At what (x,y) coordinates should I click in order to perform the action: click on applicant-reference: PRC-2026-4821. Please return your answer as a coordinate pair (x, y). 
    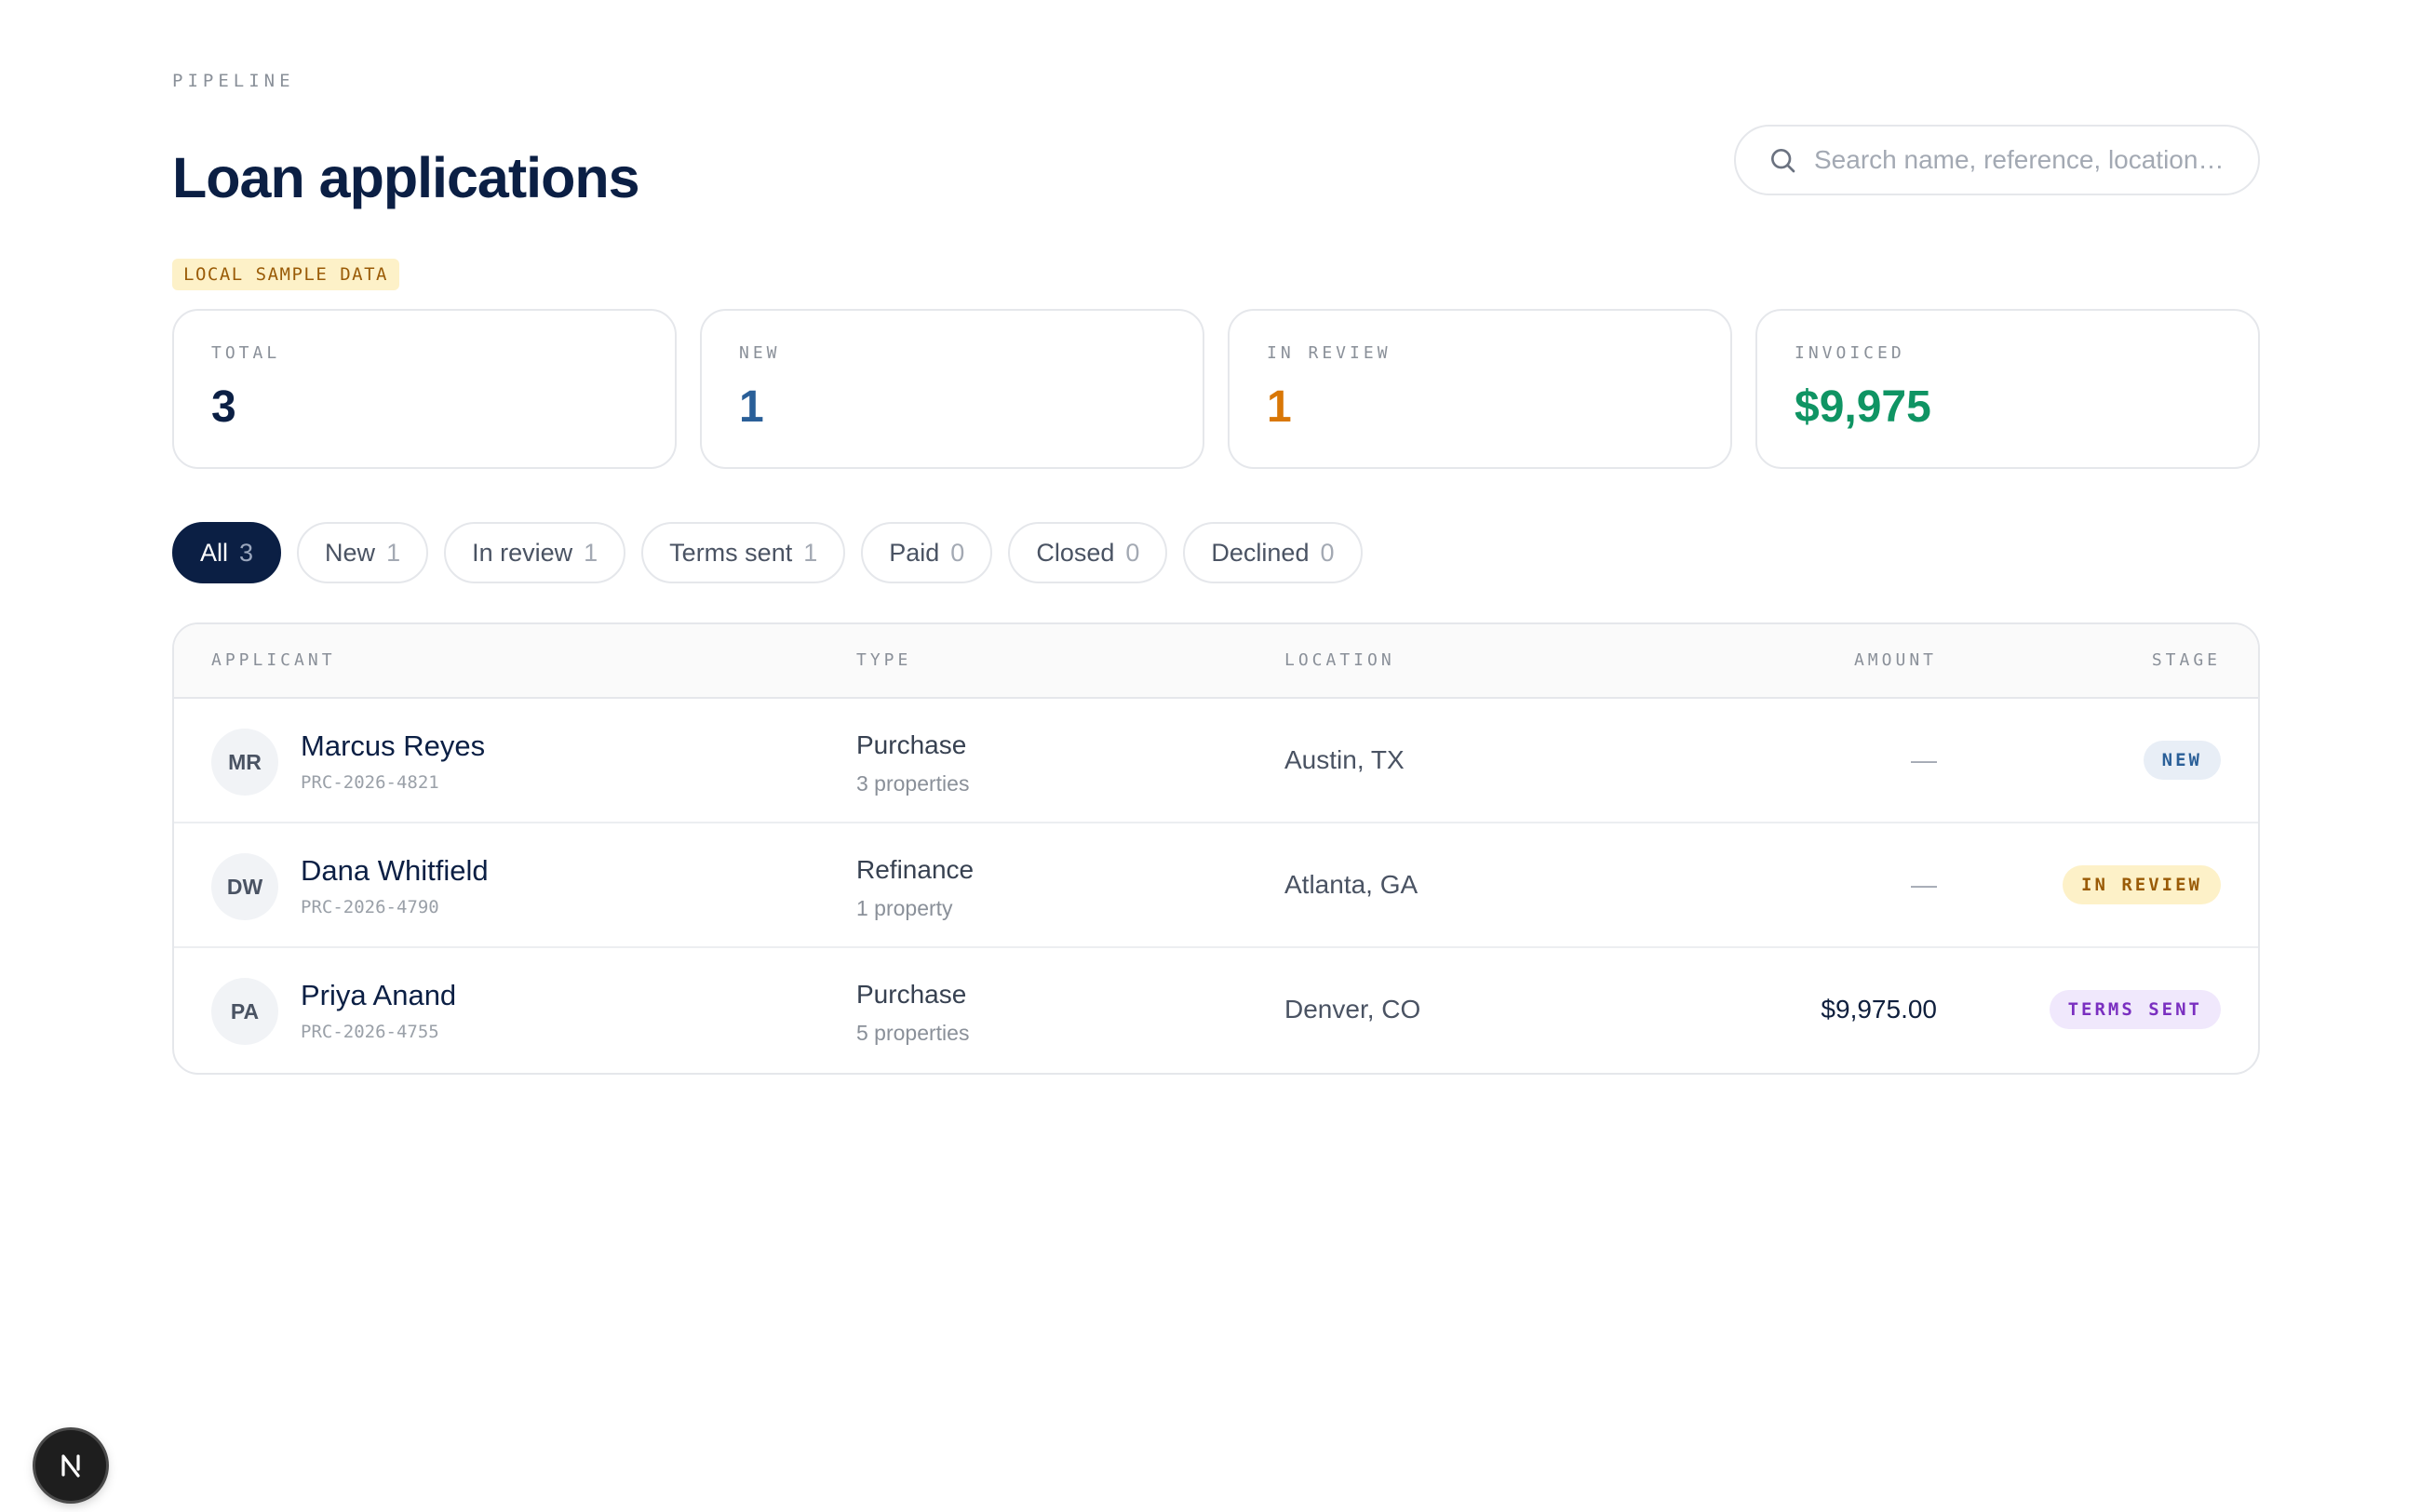
    Looking at the image, I should click on (370, 782).